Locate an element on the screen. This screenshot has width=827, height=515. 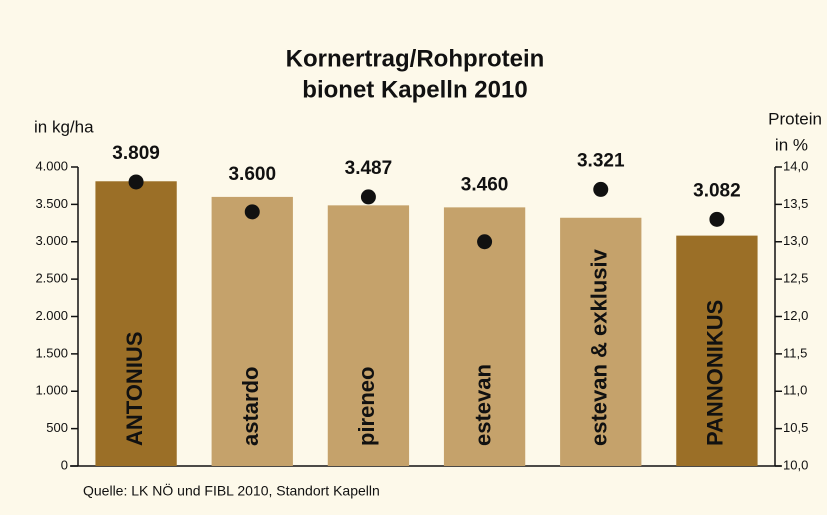
y-tick-label: 3.000 is located at coordinates (51, 240).